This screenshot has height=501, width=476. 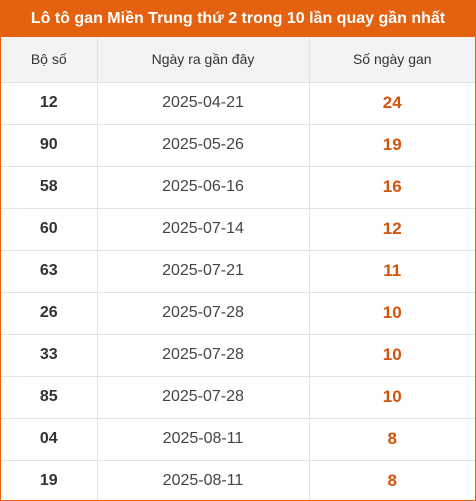 I want to click on cell-number: 90, so click(x=49, y=145).